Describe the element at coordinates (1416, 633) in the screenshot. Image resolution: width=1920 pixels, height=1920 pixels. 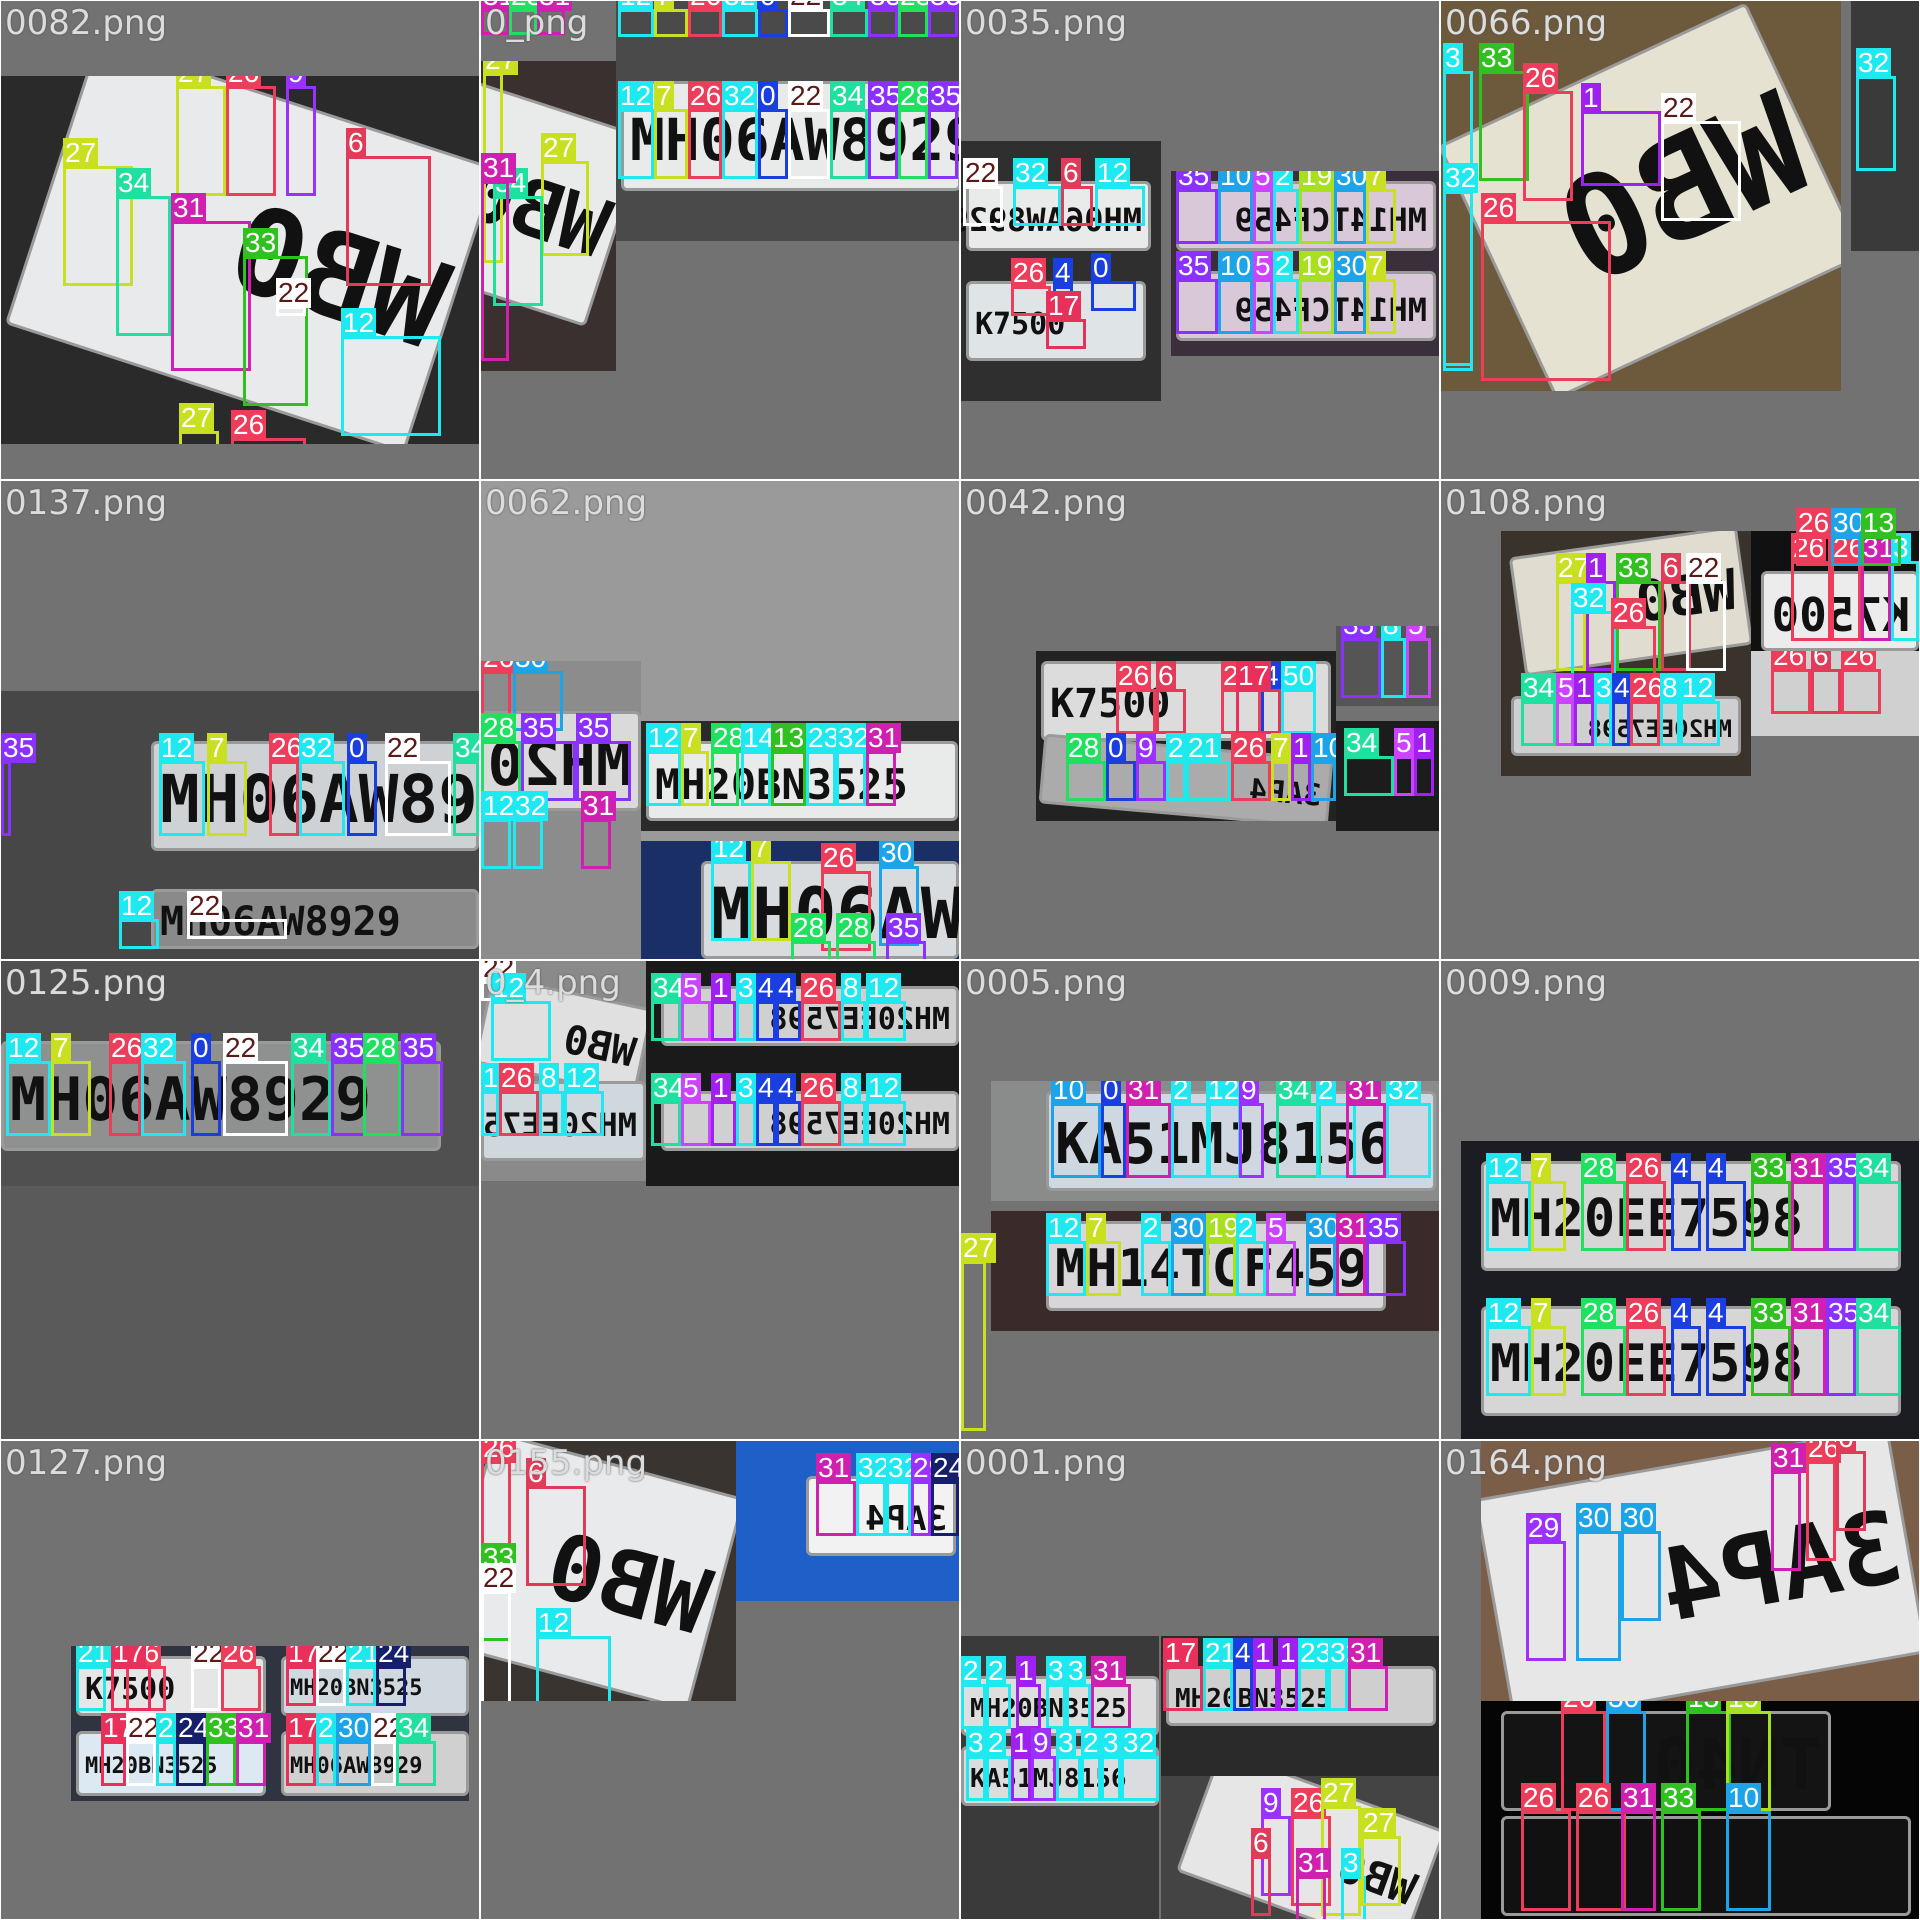
I see `class-label: 5` at that location.